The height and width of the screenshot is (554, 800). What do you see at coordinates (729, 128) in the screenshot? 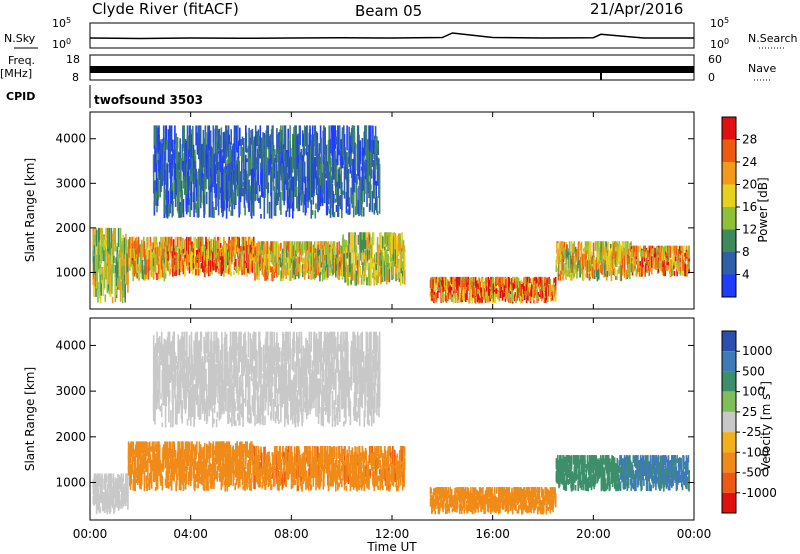
I see `colorbar-segment` at bounding box center [729, 128].